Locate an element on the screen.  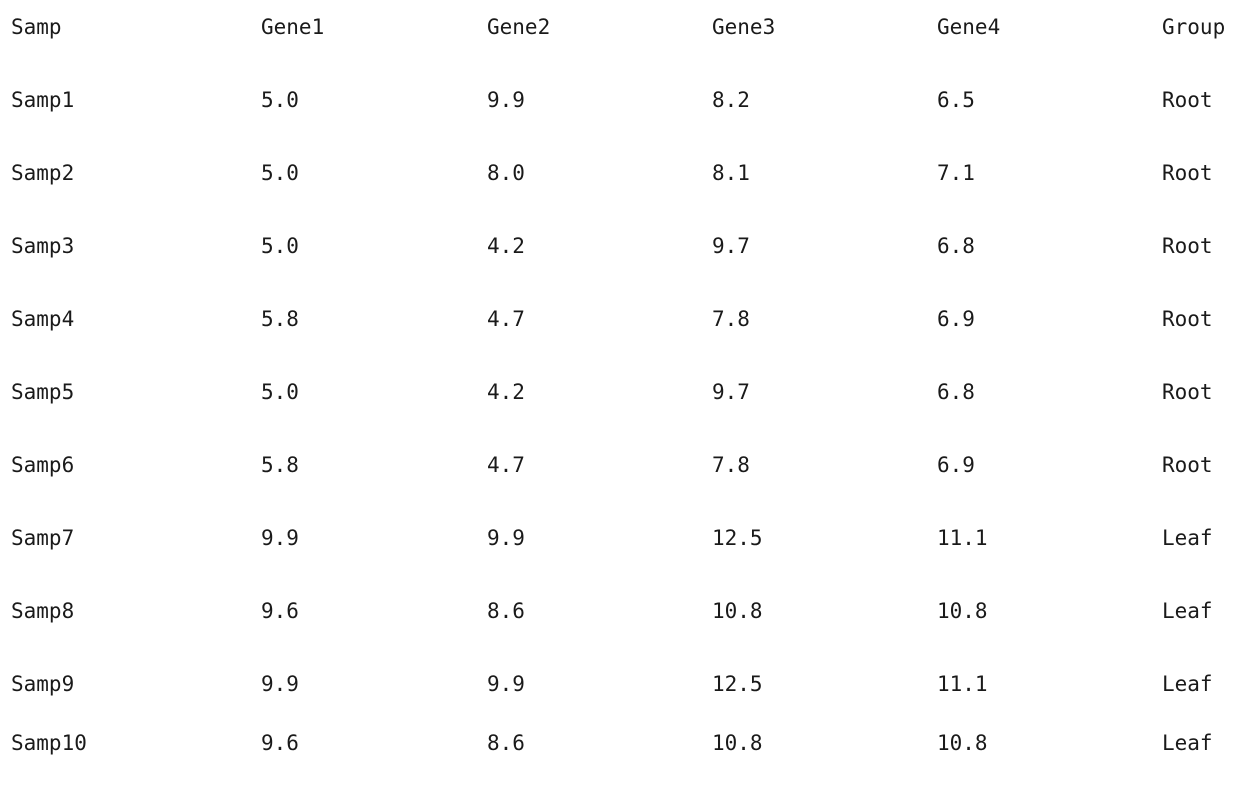
table-header-row: Samp Gene1 Gene2 Gene3 Gene4 Group is located at coordinates (625, 36).